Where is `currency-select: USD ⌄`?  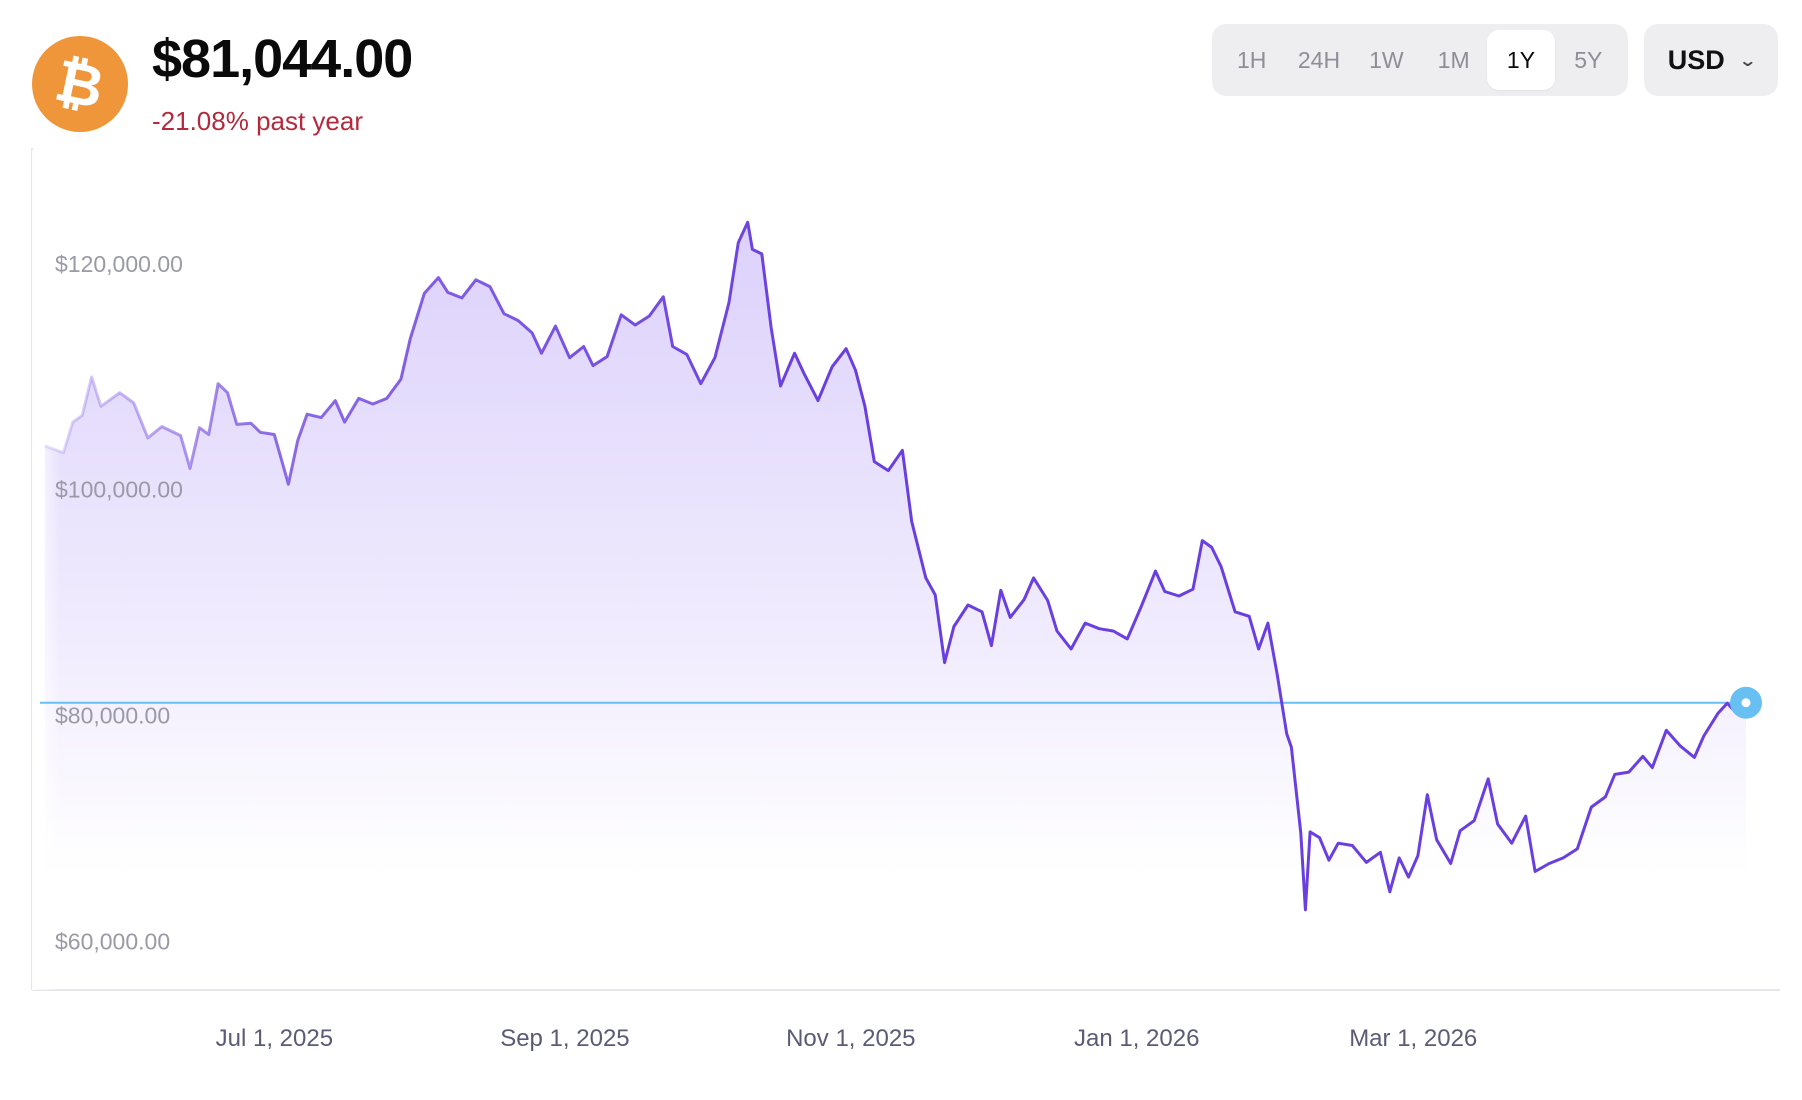 currency-select: USD ⌄ is located at coordinates (1711, 60).